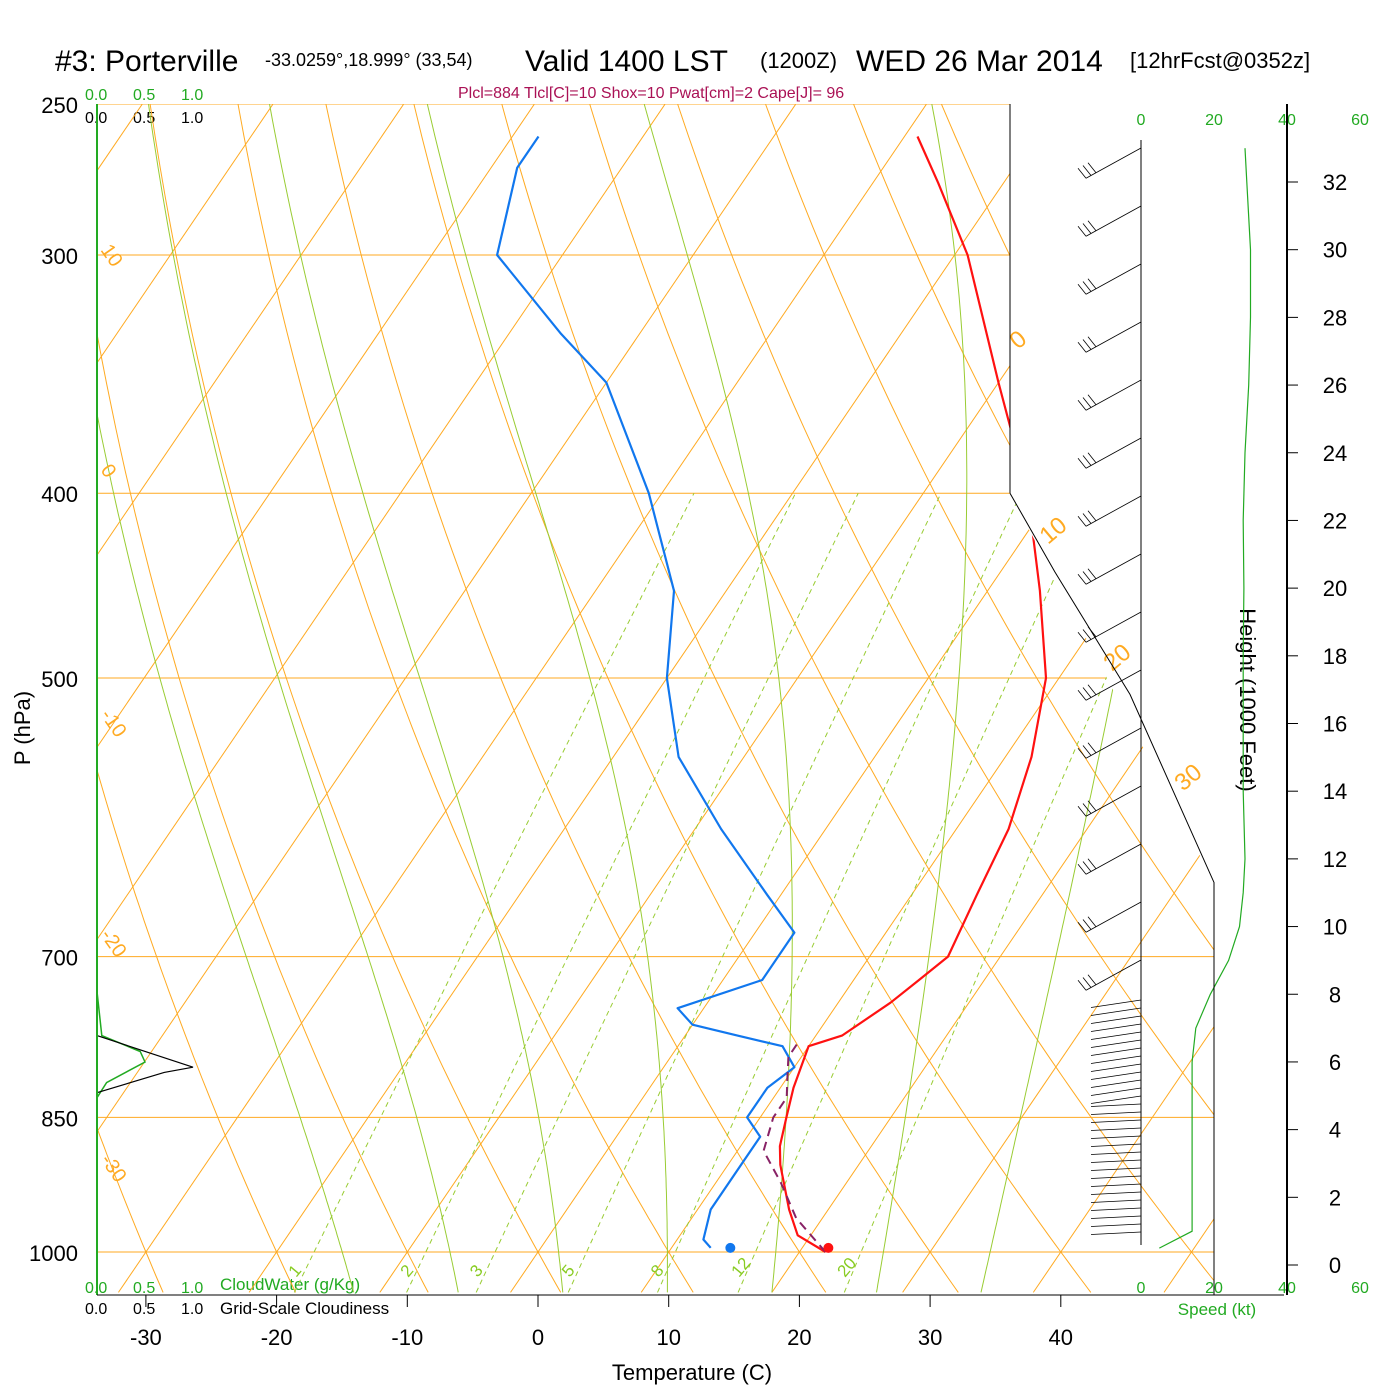 The width and height of the screenshot is (1400, 1400). What do you see at coordinates (692, 1372) in the screenshot?
I see `x-axis-title: Temperature (C)` at bounding box center [692, 1372].